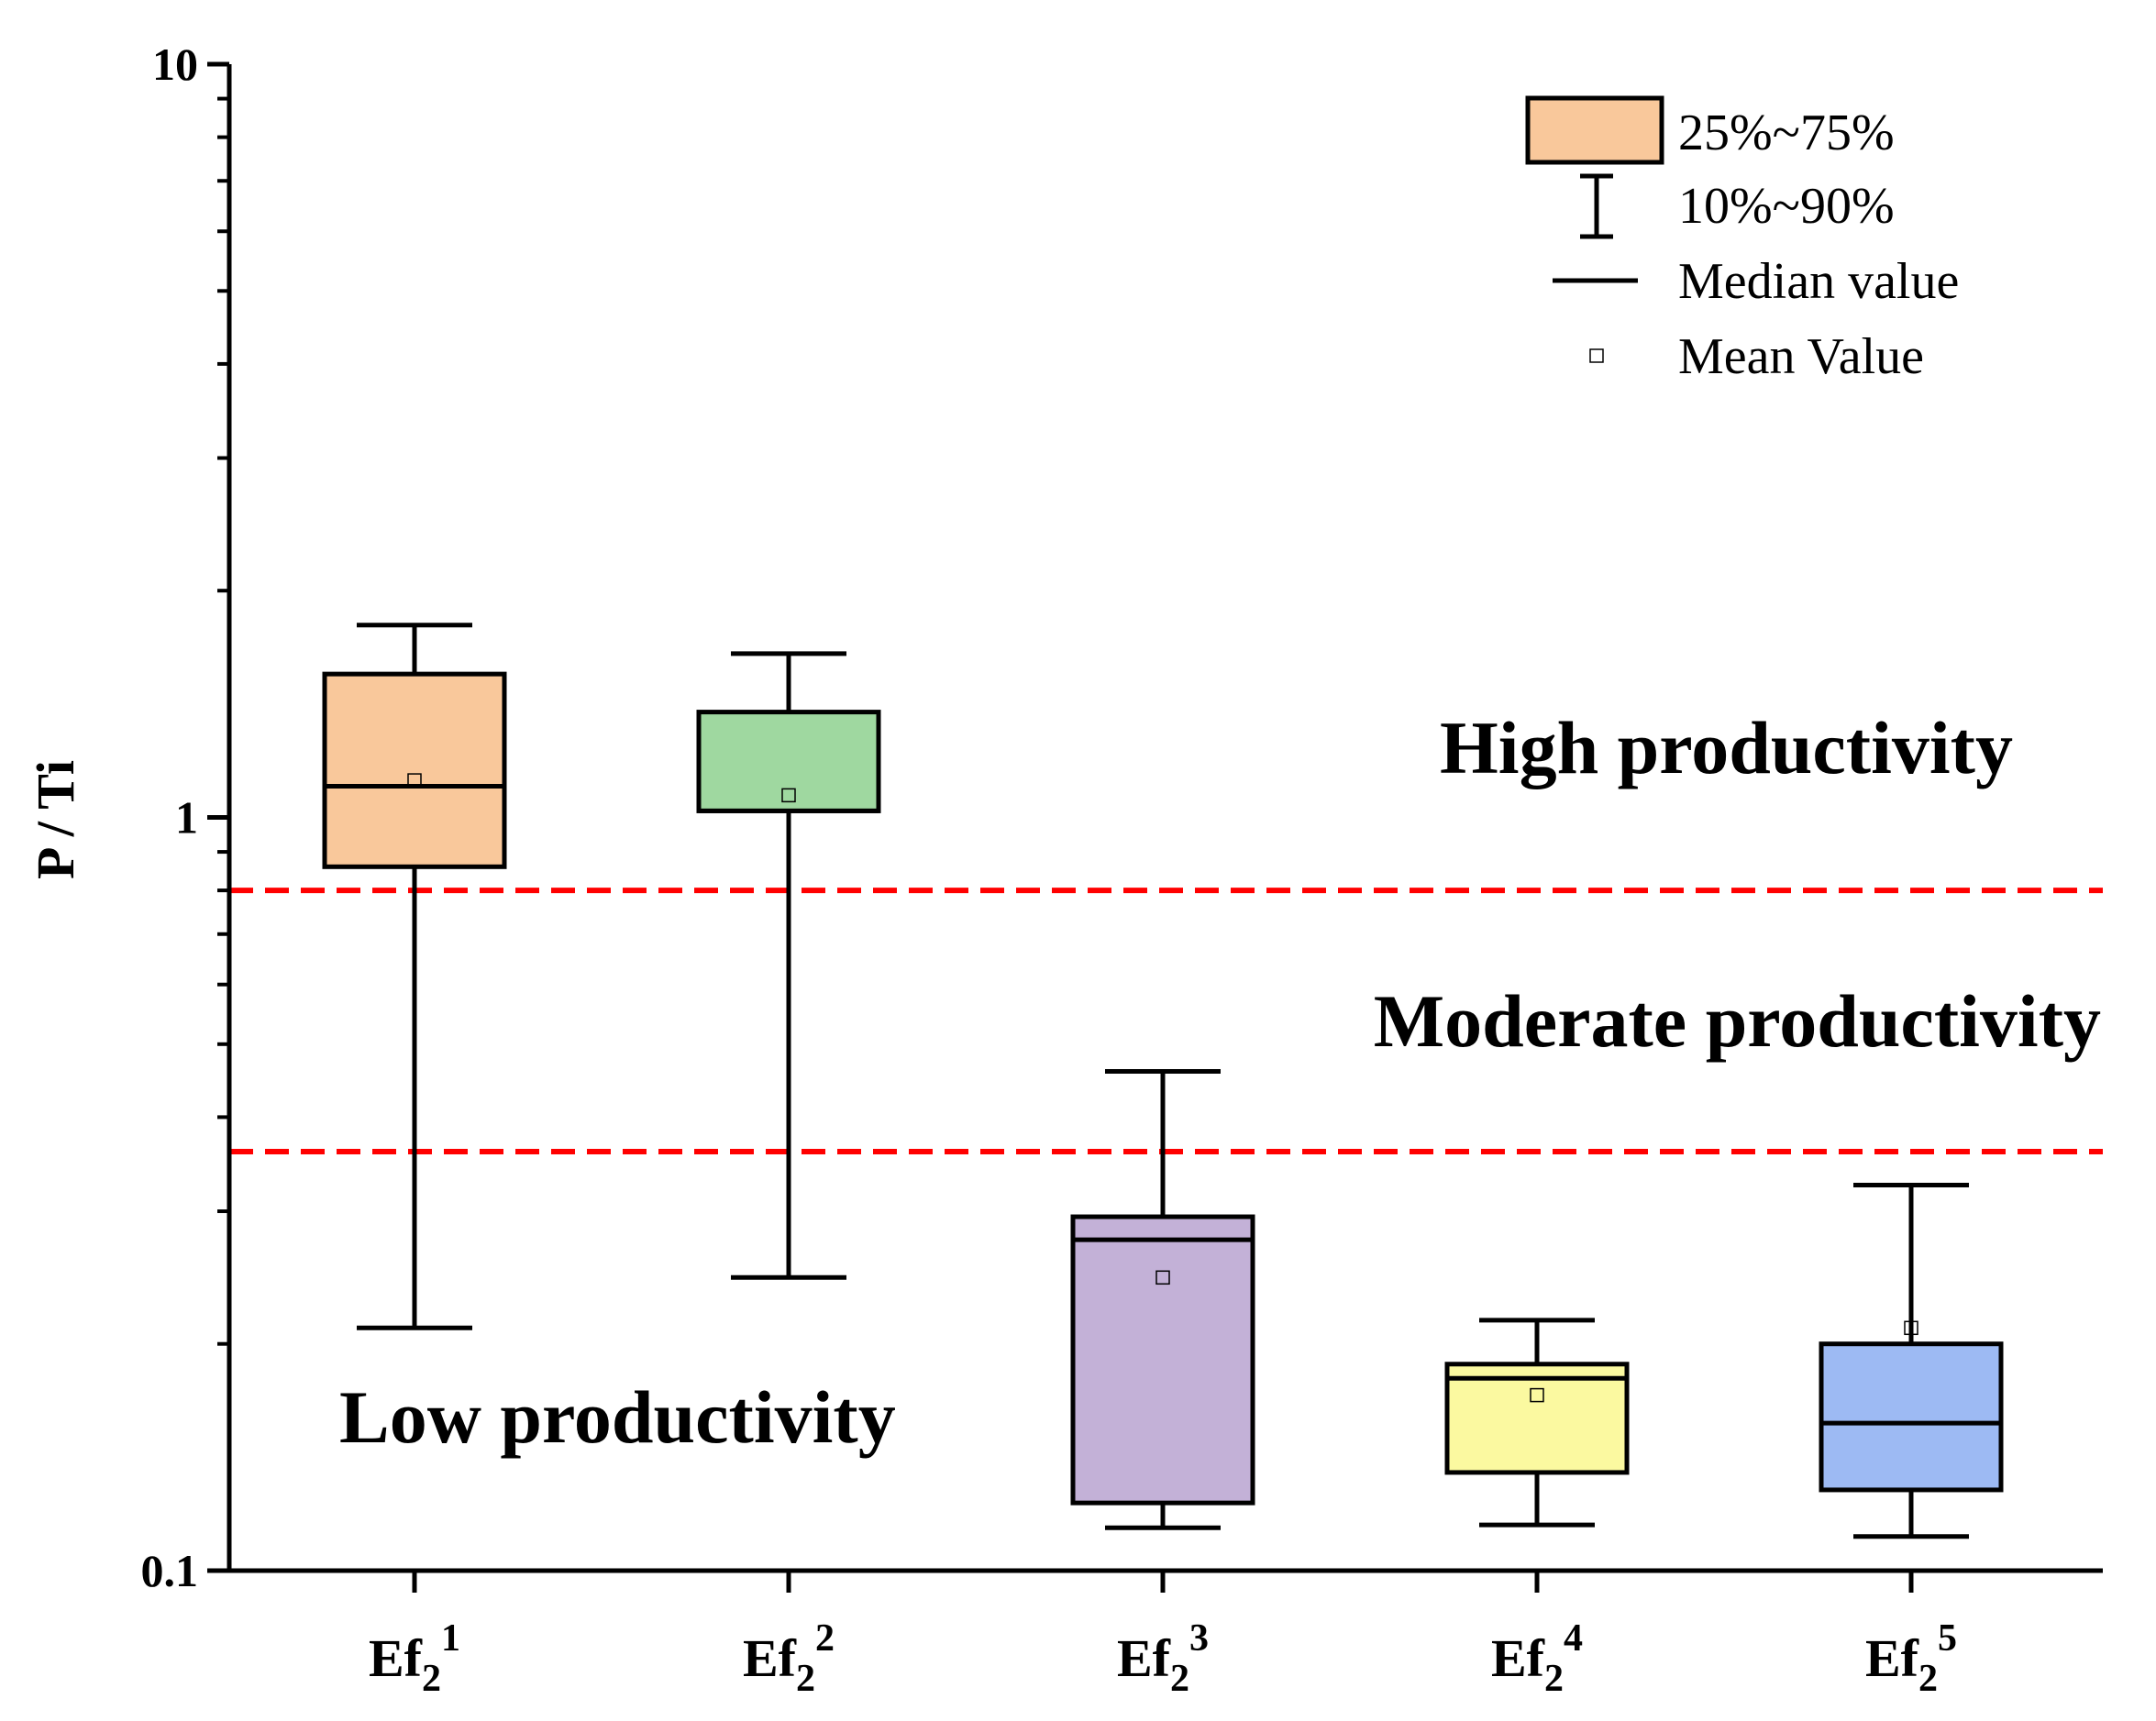 Image resolution: width=2156 pixels, height=1721 pixels. I want to click on legend-label-iqr: 25%~75%, so click(1787, 133).